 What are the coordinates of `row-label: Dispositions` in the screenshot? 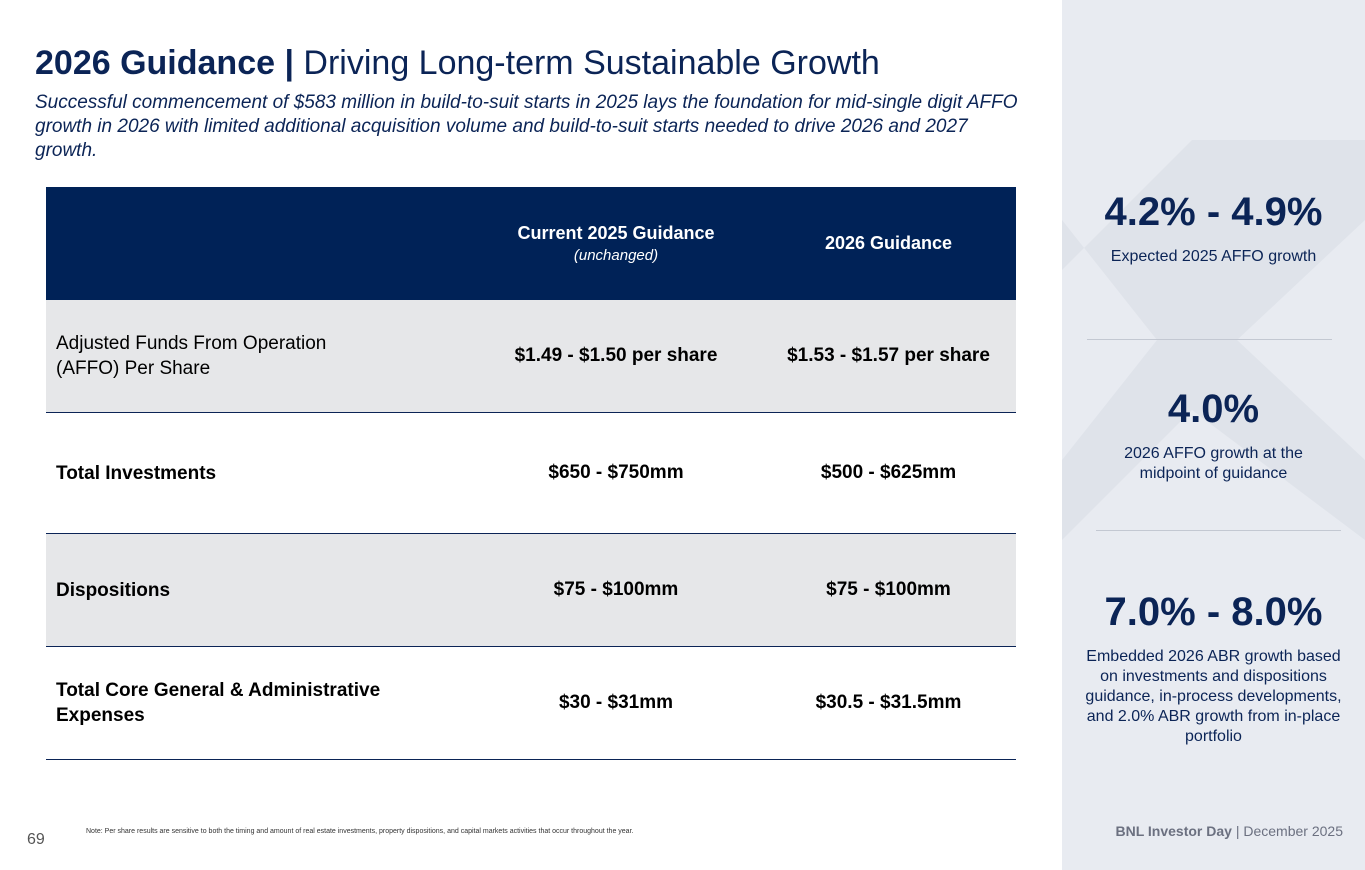 It's located at (113, 590).